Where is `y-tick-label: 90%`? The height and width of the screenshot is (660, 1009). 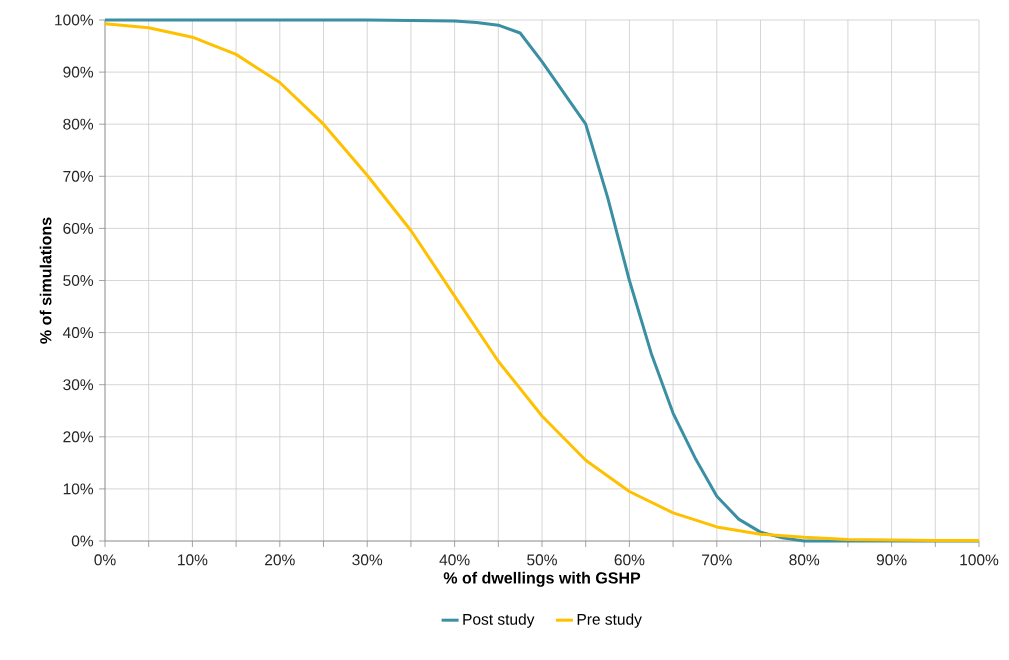
y-tick-label: 90% is located at coordinates (78, 72).